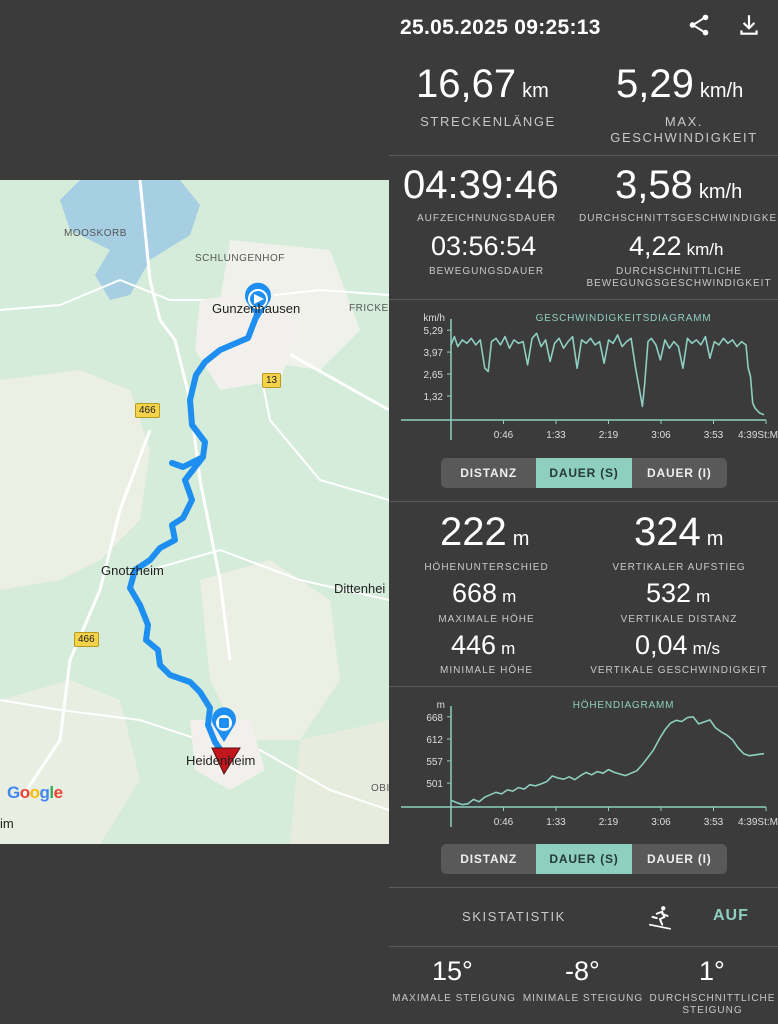 The width and height of the screenshot is (778, 1024). I want to click on ski-stats-label: SKISTATISTIK, so click(514, 916).